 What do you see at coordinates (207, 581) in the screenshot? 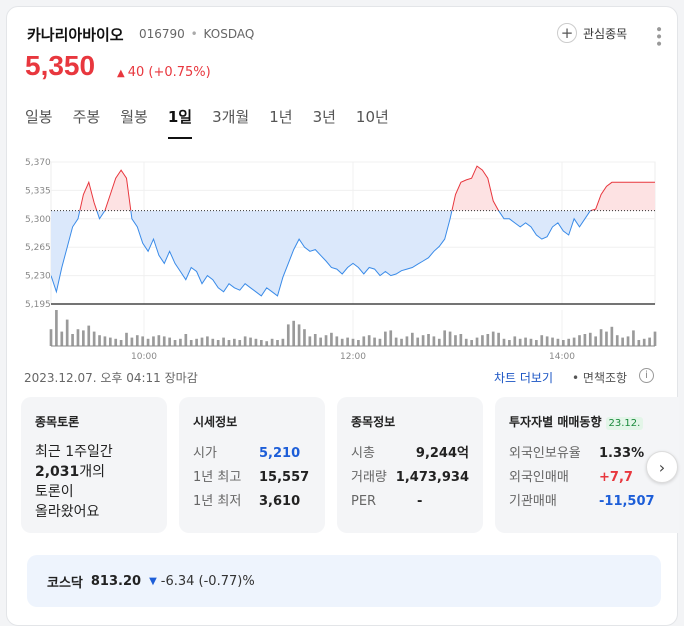
I see `index-change: -6.34 (-0.77)%` at bounding box center [207, 581].